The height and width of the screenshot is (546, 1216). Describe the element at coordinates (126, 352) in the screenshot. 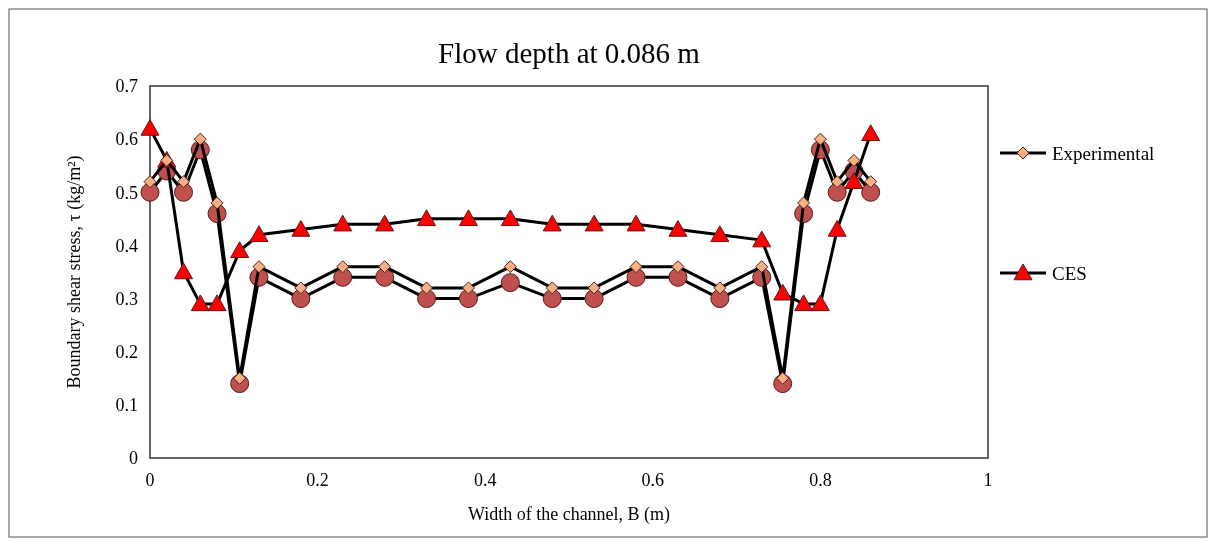

I see `y-tick-label: 0.2` at that location.